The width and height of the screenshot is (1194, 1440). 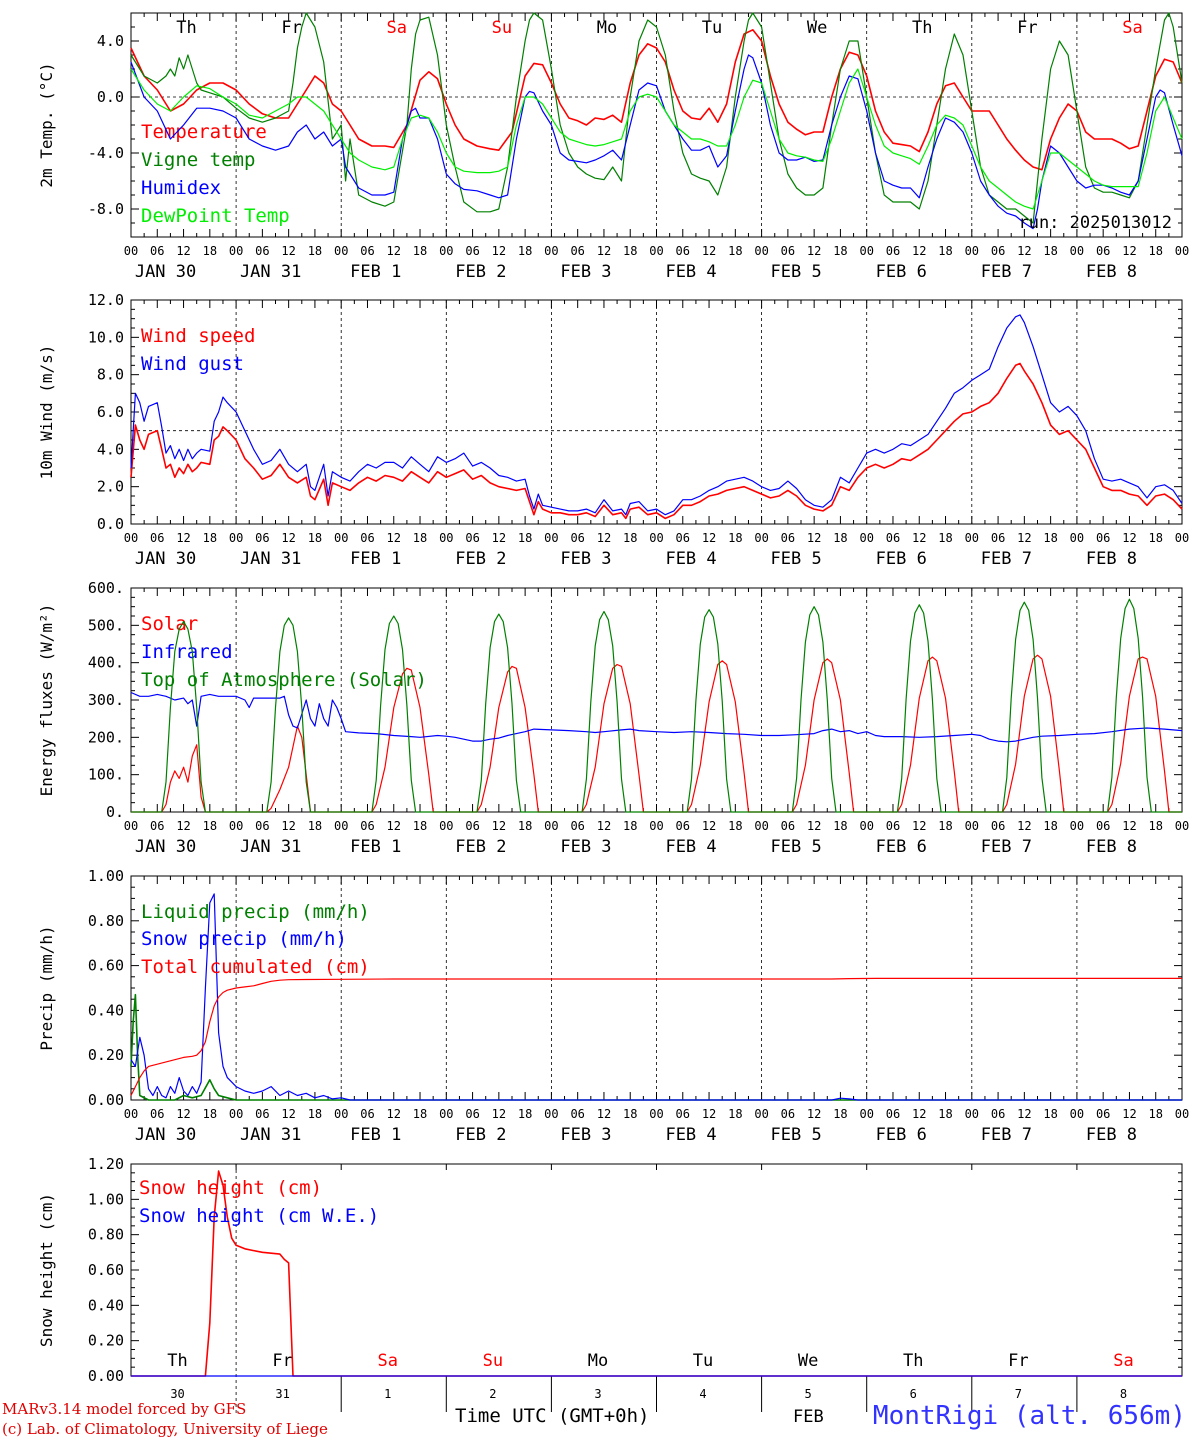 I want to click on day-number-label: 31, so click(x=282, y=1394).